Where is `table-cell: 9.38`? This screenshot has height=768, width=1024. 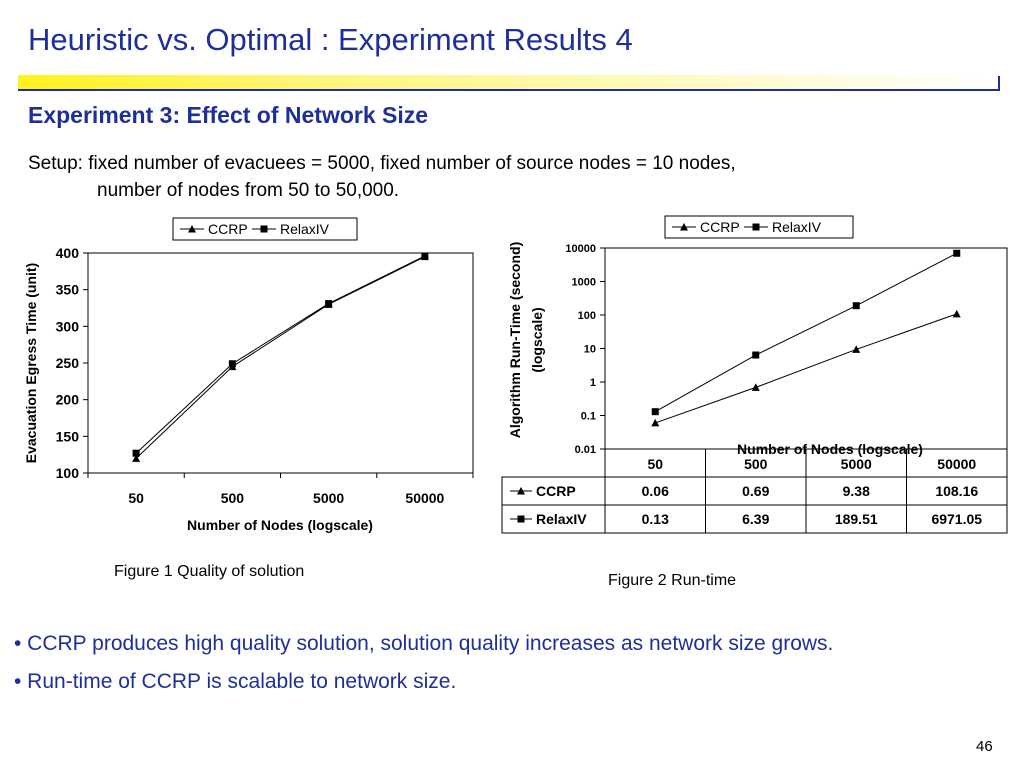 table-cell: 9.38 is located at coordinates (856, 491).